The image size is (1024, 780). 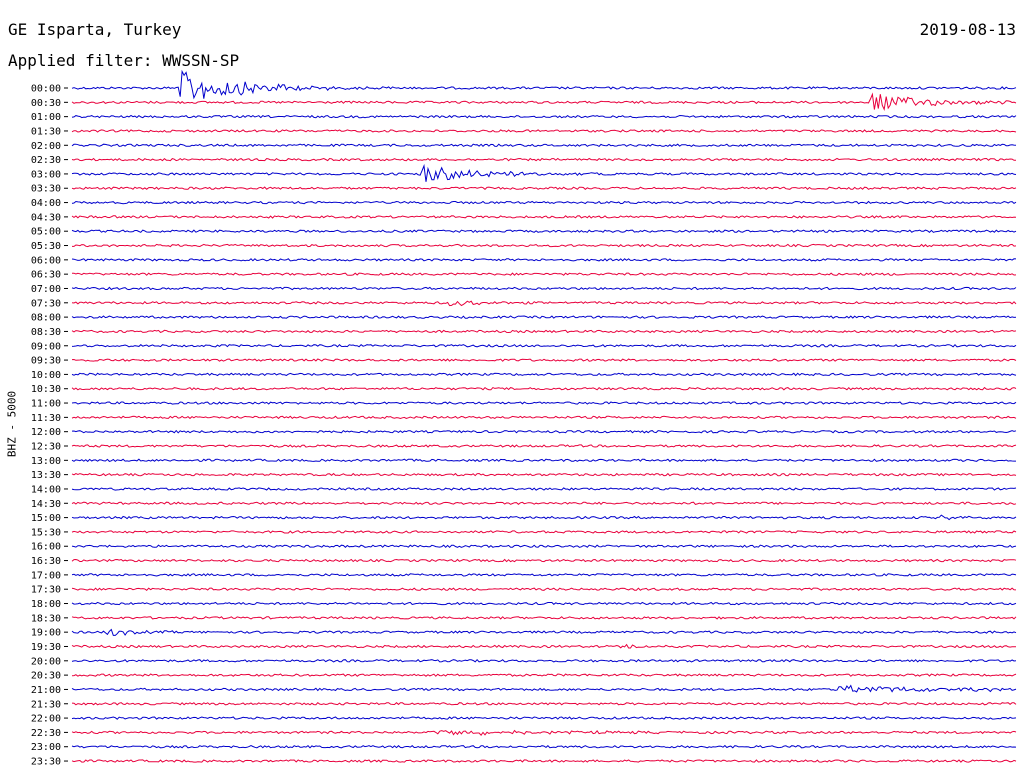 What do you see at coordinates (46, 260) in the screenshot?
I see `hour-tick-label: 06:00` at bounding box center [46, 260].